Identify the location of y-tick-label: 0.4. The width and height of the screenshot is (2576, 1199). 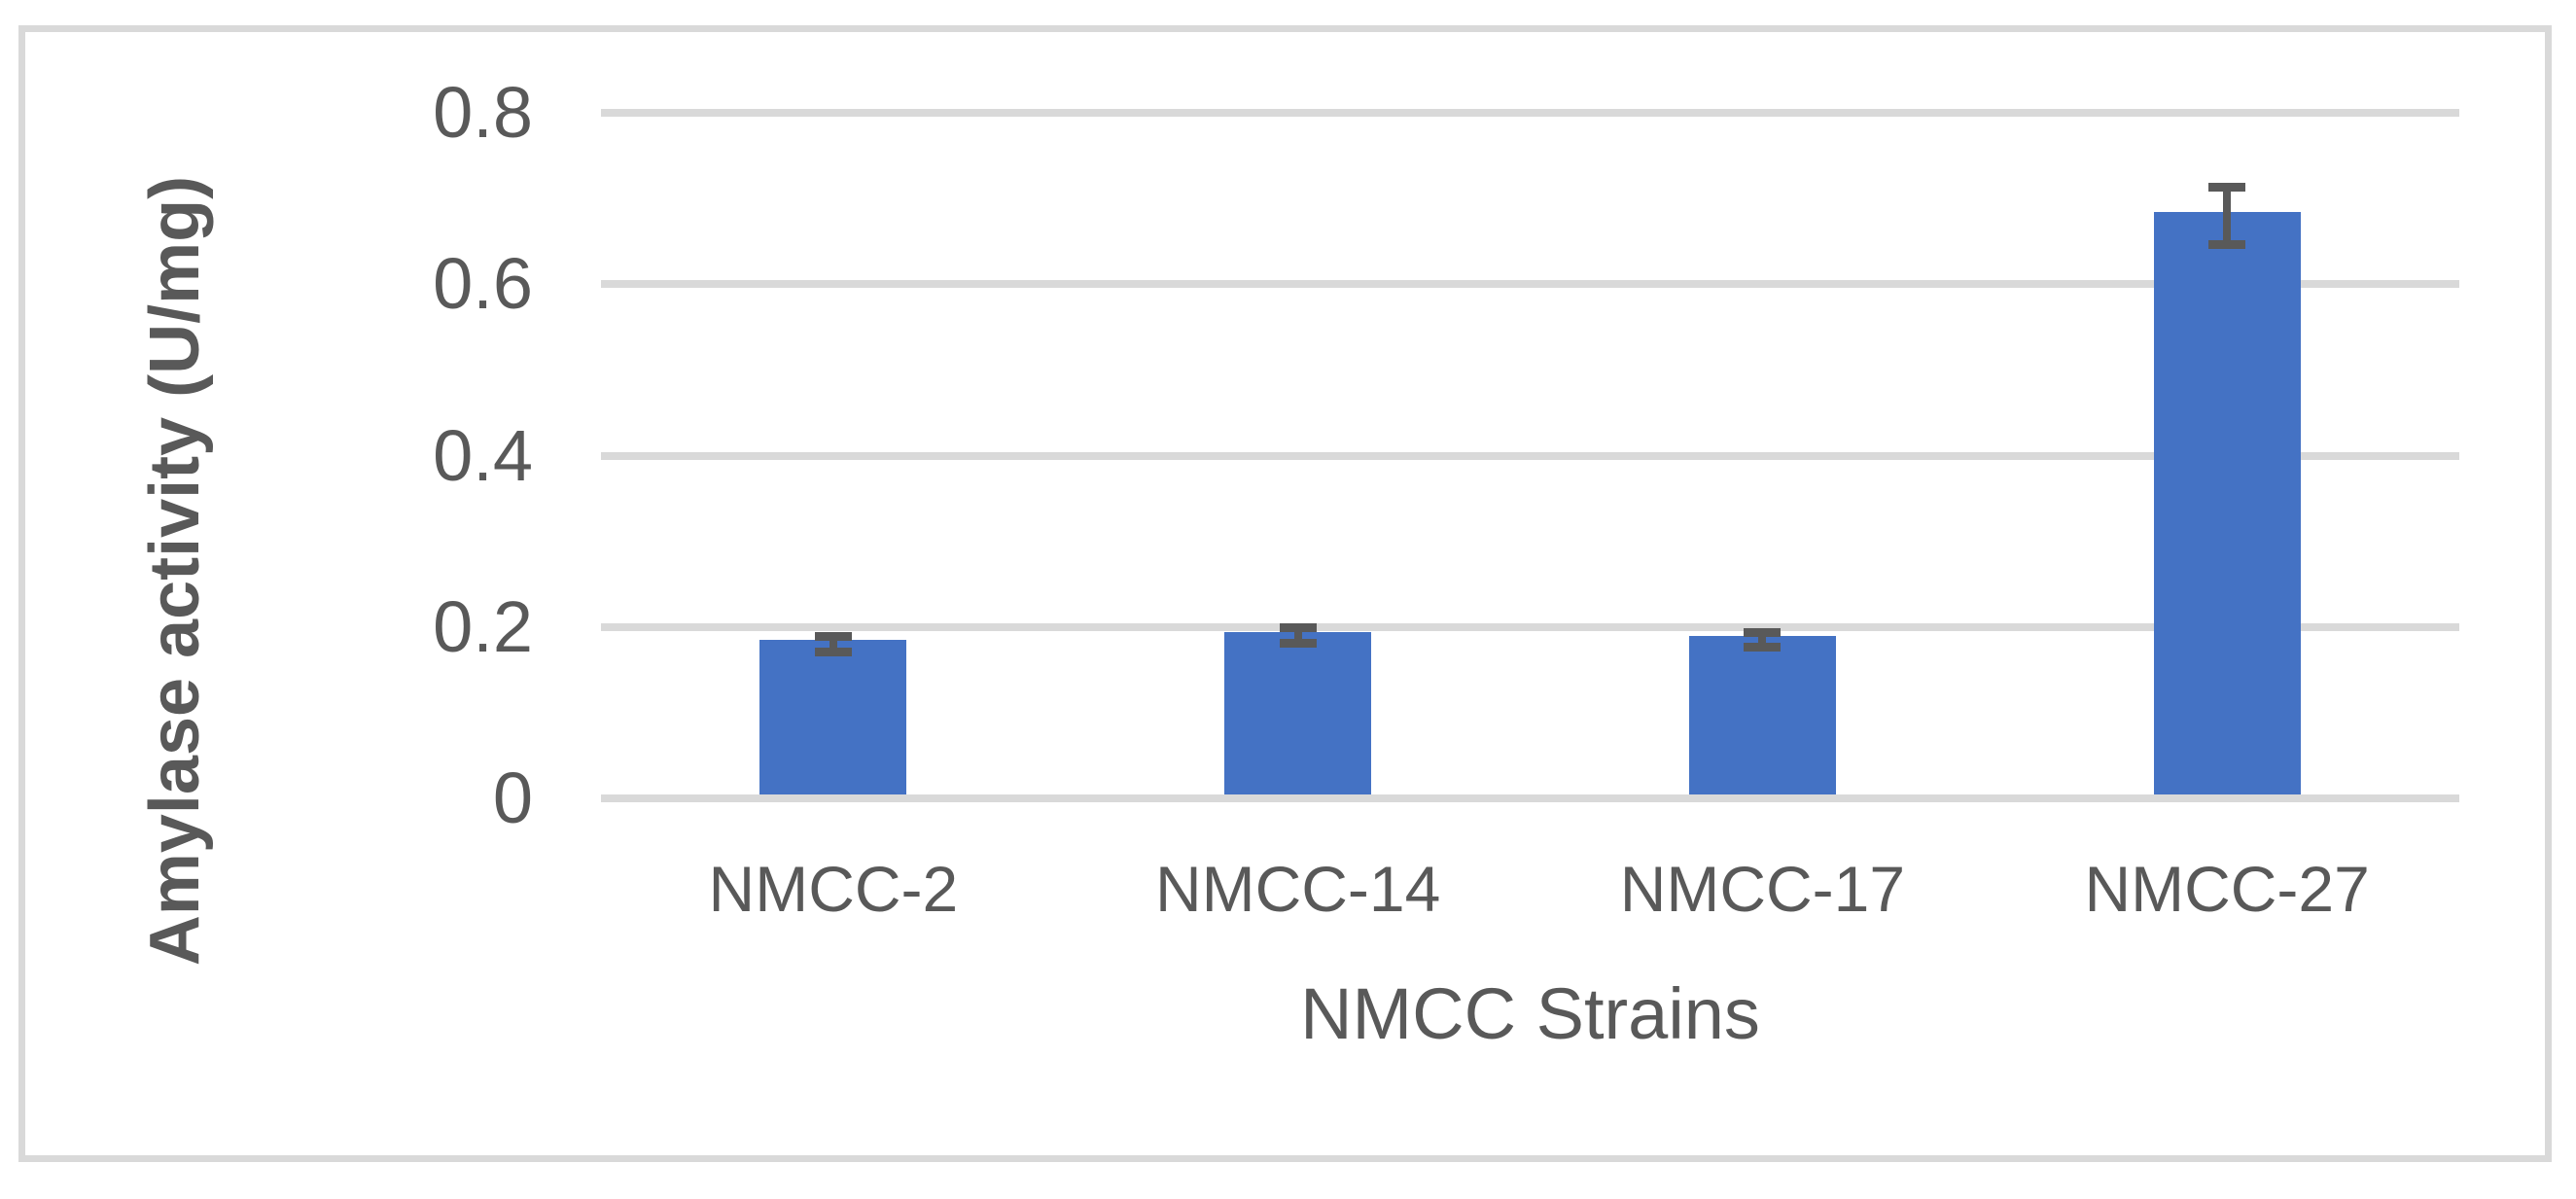
(483, 455).